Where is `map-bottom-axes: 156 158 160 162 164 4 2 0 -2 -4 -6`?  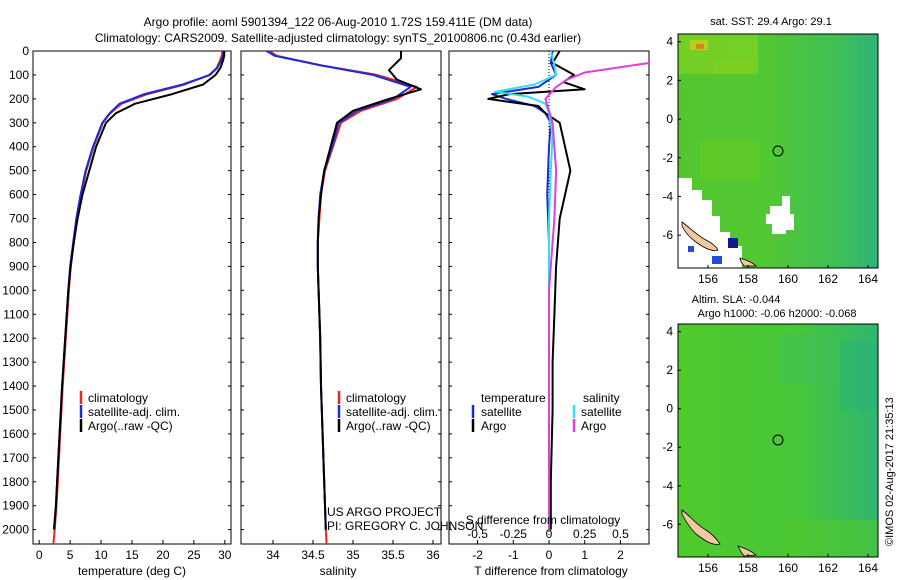 map-bottom-axes: 156 158 160 162 164 4 2 0 -2 -4 -6 is located at coordinates (770, 450).